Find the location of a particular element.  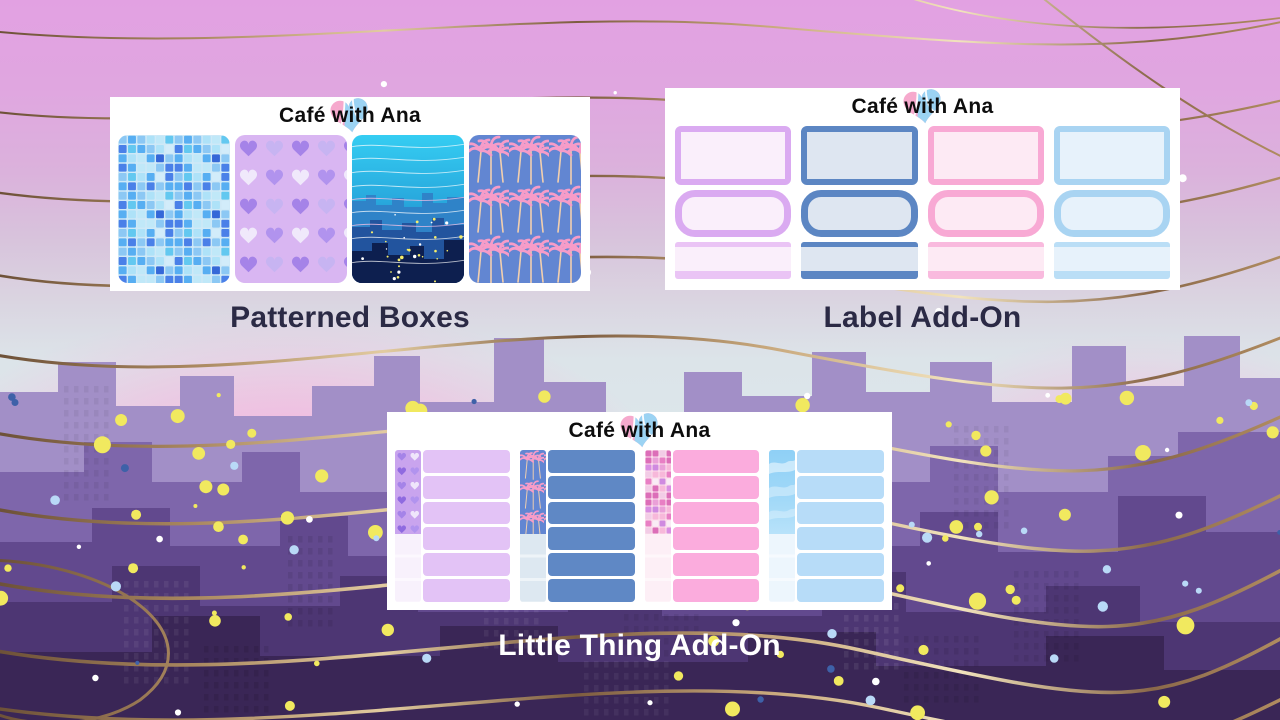

pattern-box-pink-palms is located at coordinates (525, 209).